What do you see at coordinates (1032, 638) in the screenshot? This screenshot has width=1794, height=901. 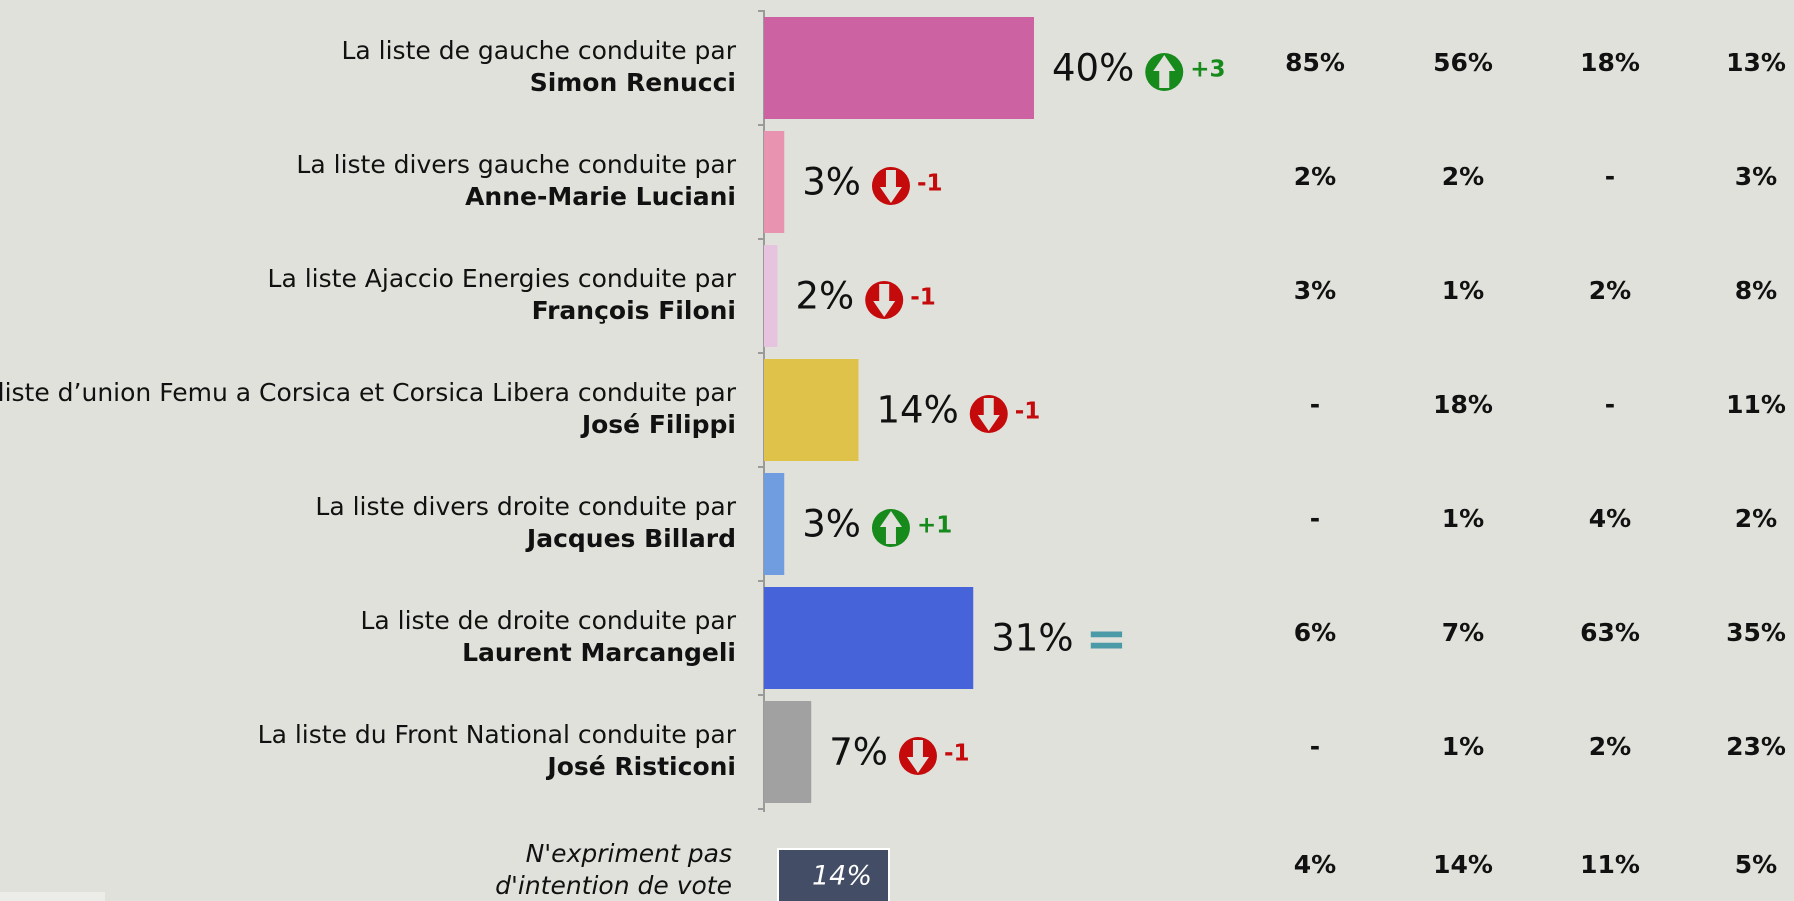 I see `value-label: 31%` at bounding box center [1032, 638].